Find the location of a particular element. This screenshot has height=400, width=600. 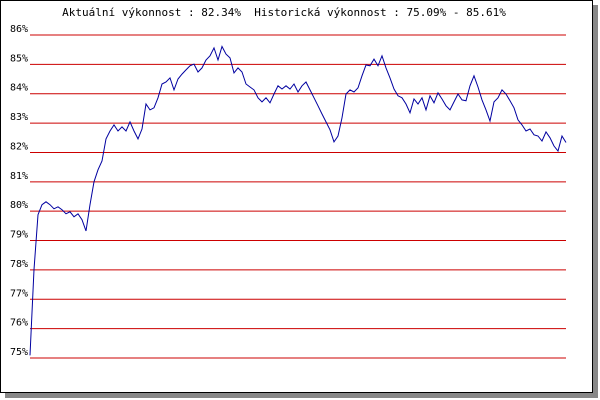

y-tick-label: 75% is located at coordinates (19, 352).